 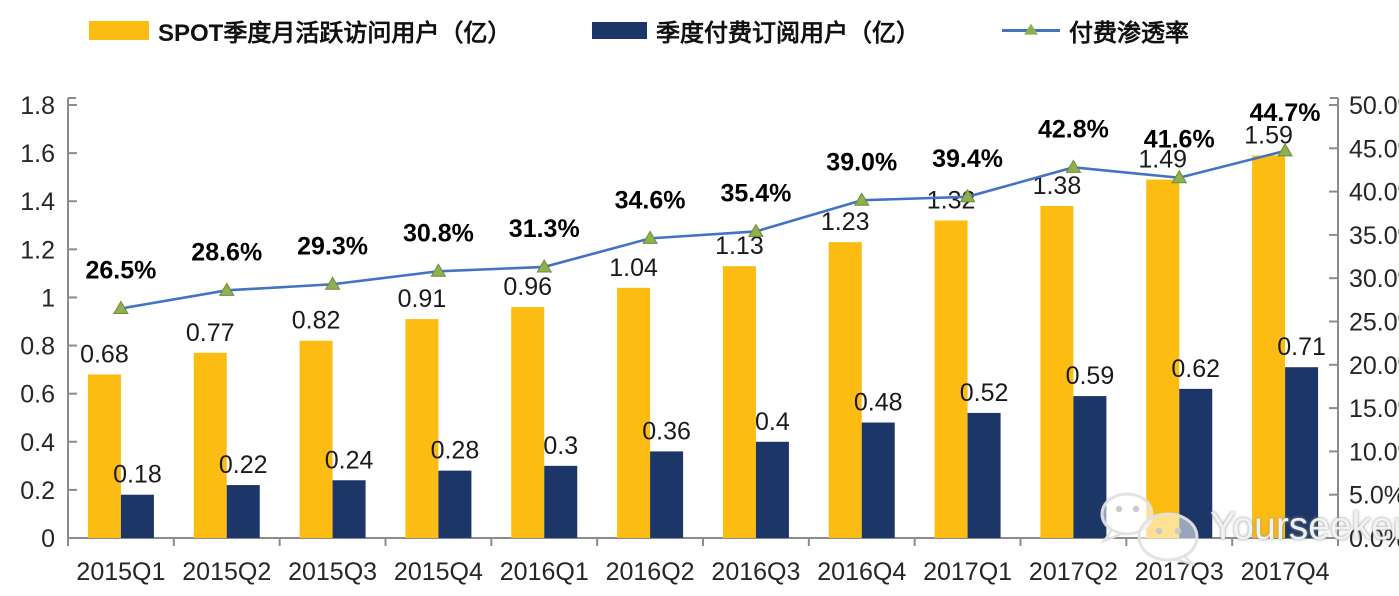 I want to click on bar-value-label-mau: 0.82, so click(x=316, y=321).